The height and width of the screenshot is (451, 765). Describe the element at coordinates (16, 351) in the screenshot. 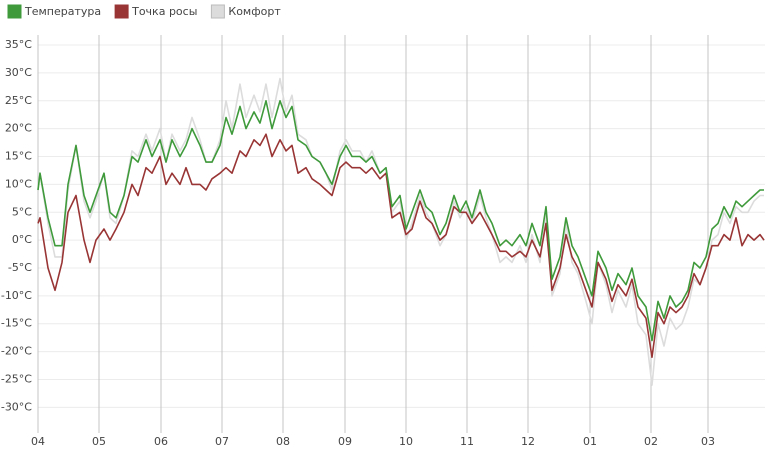

I see `y-tick-label: -20°C` at that location.